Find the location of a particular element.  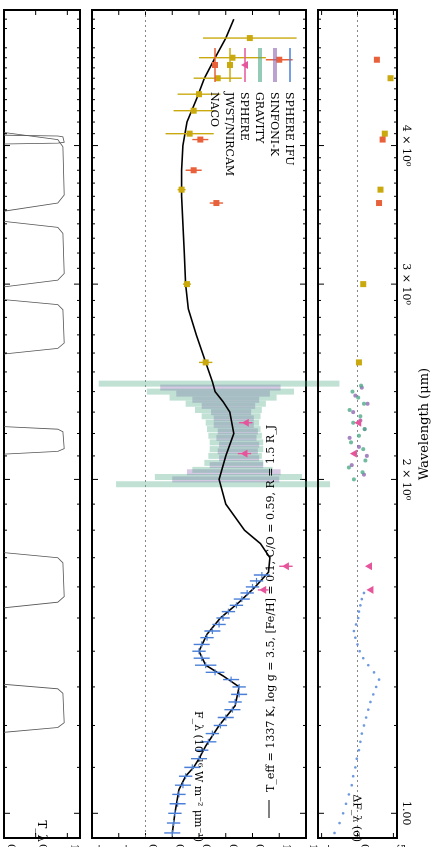

legend-label: SINFONI-K is located at coordinates (274, 124).